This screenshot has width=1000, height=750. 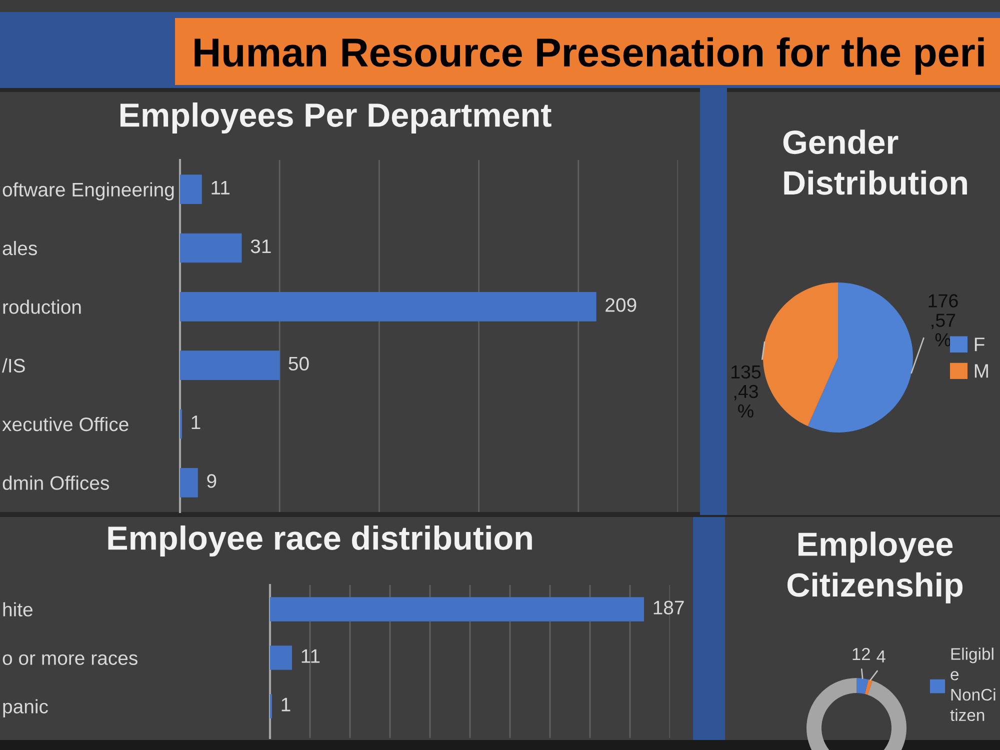 What do you see at coordinates (17, 609) in the screenshot?
I see `y-tick-label: hite` at bounding box center [17, 609].